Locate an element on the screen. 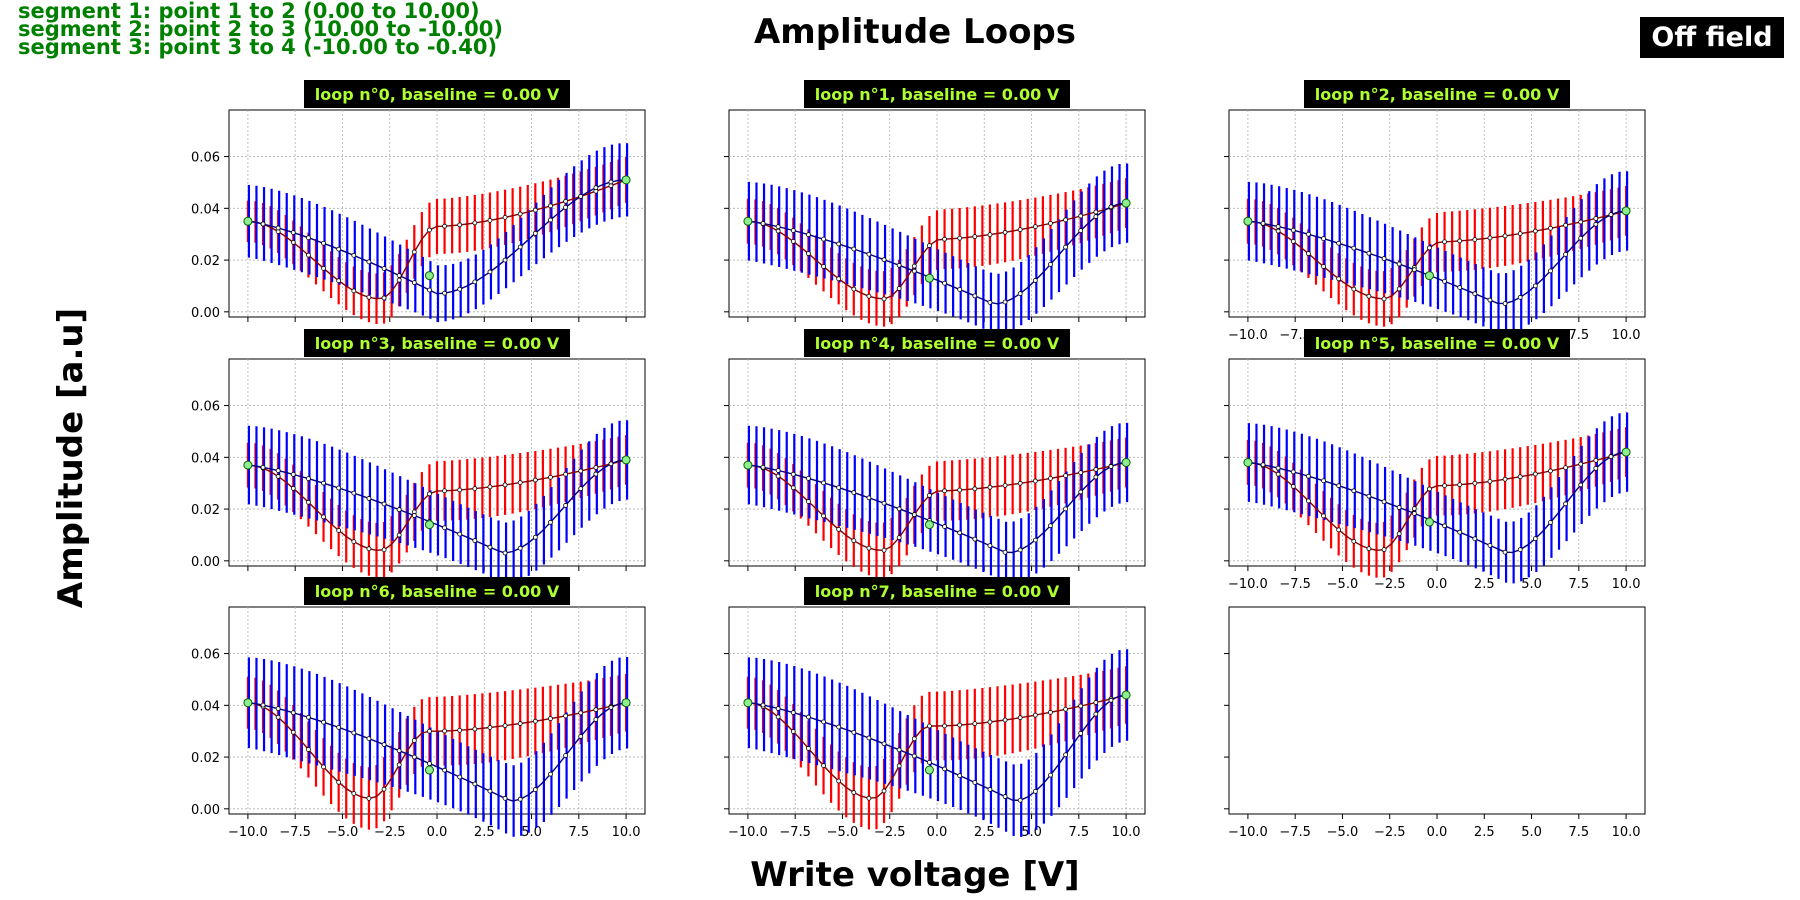 This screenshot has width=1800, height=900. x-tick-label: 2.5 is located at coordinates (1484, 584).